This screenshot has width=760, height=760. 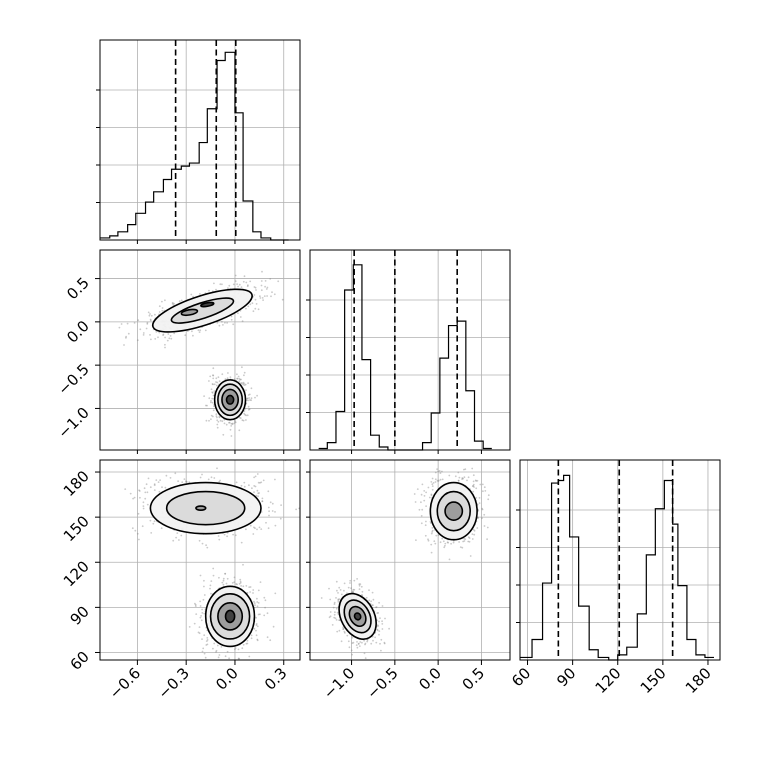 I want to click on panel-frame, so click(x=410, y=560).